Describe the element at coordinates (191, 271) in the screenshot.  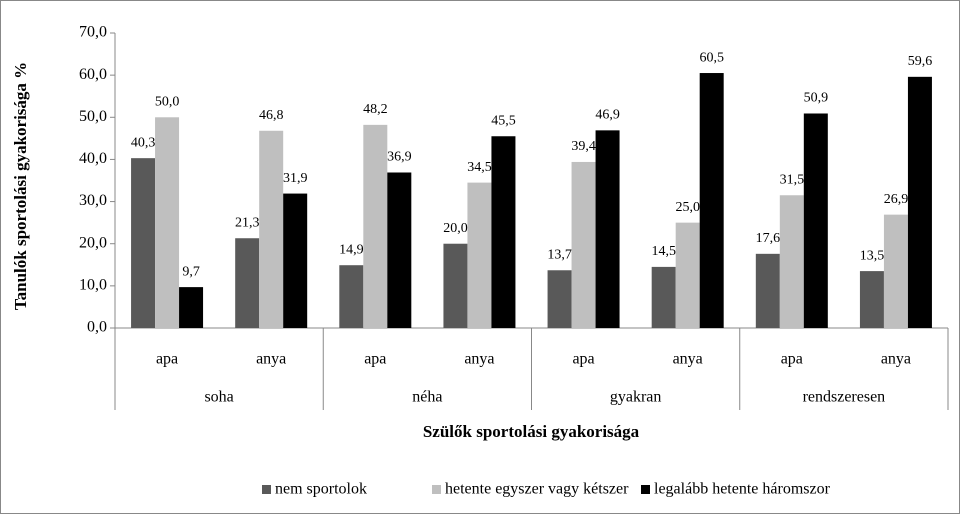
I see `value-label: 9,7` at that location.